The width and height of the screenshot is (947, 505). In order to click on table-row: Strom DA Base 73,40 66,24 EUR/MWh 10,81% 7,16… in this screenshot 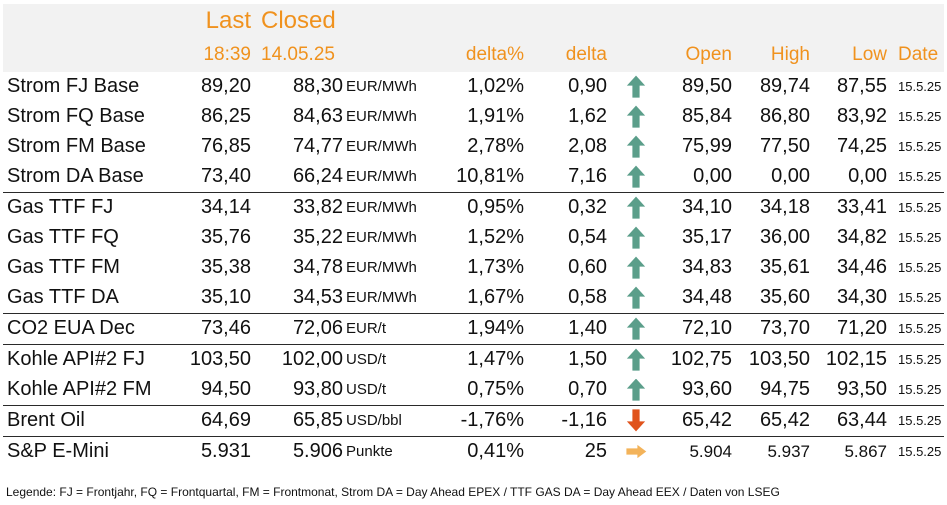, I will do `click(473, 177)`.